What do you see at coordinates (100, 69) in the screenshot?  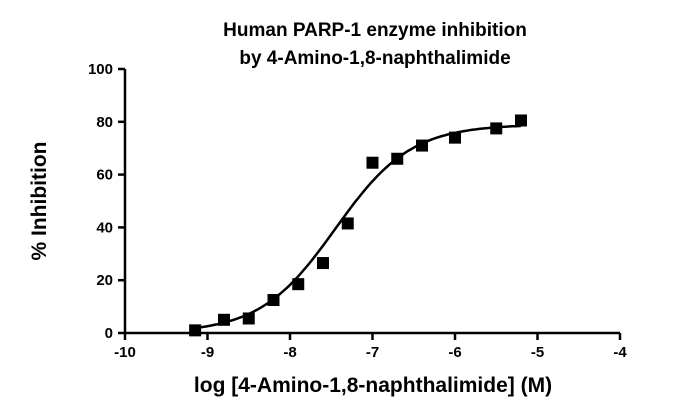 I see `y-tick-label: 100` at bounding box center [100, 69].